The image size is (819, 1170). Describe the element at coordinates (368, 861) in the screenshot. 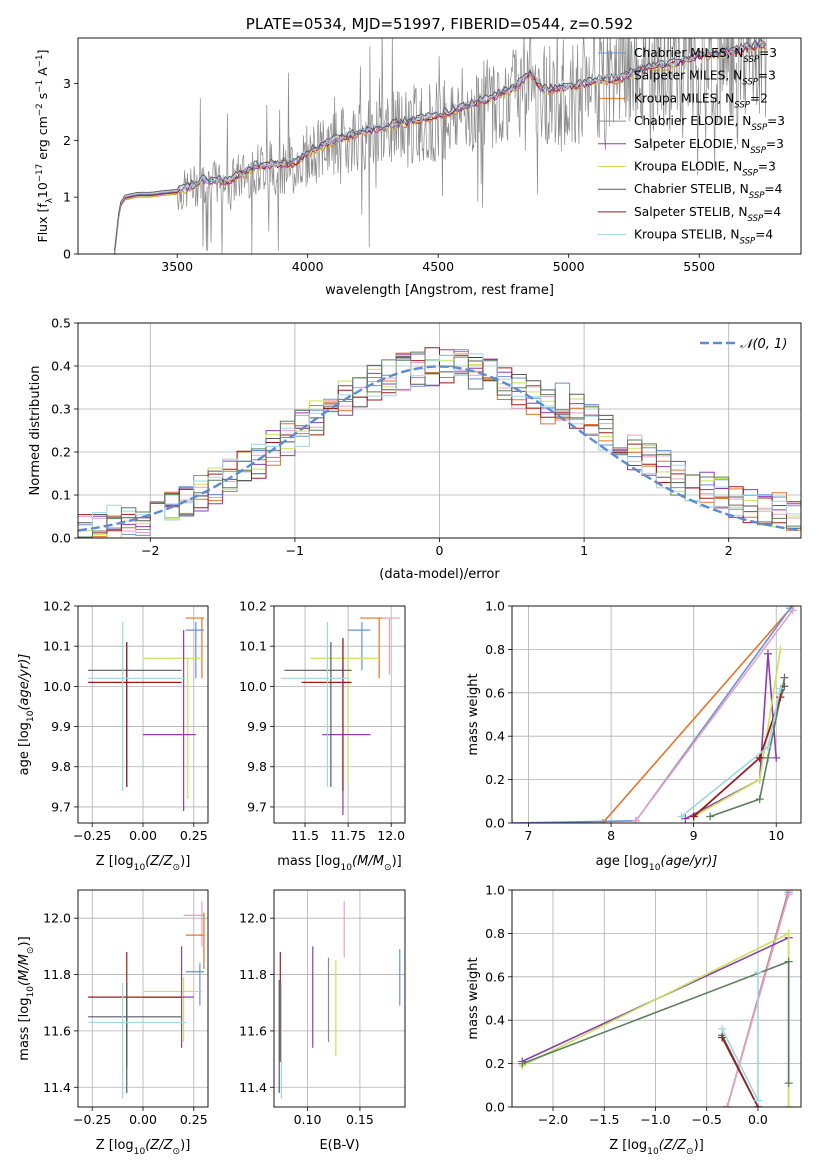

I see `age-vs-mass-xlabel-part: (M/M` at that location.